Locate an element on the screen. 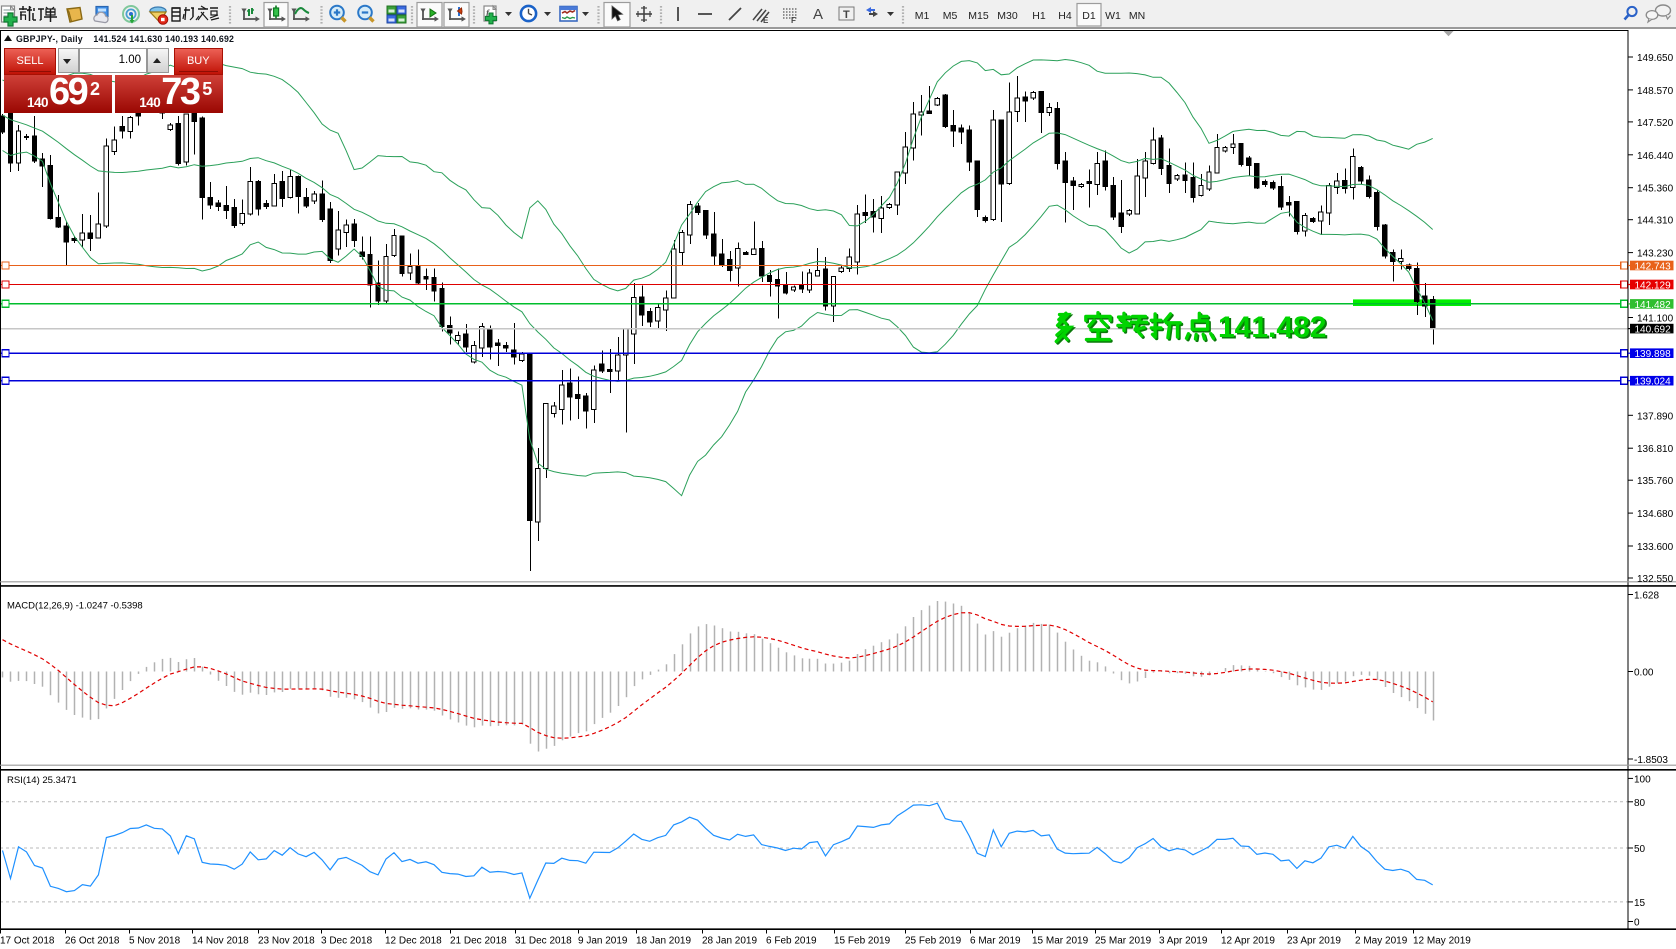 The width and height of the screenshot is (1676, 949). svg-text: A is located at coordinates (818, 14).